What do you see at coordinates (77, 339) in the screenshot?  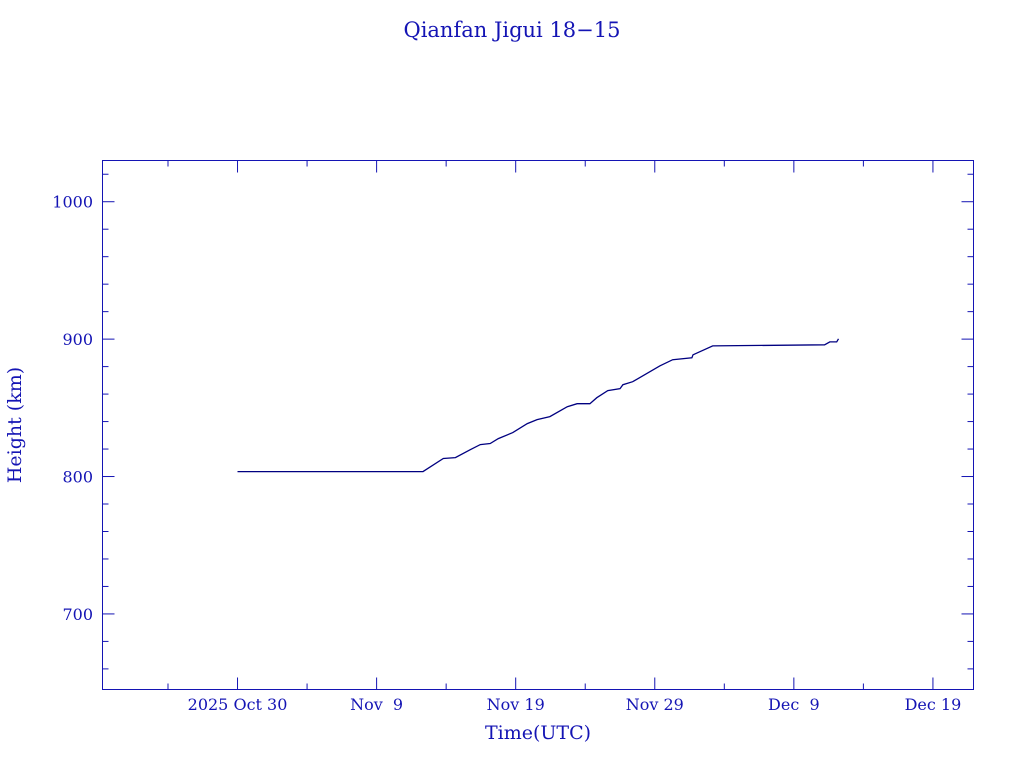 I see `y-tick-label: 900` at bounding box center [77, 339].